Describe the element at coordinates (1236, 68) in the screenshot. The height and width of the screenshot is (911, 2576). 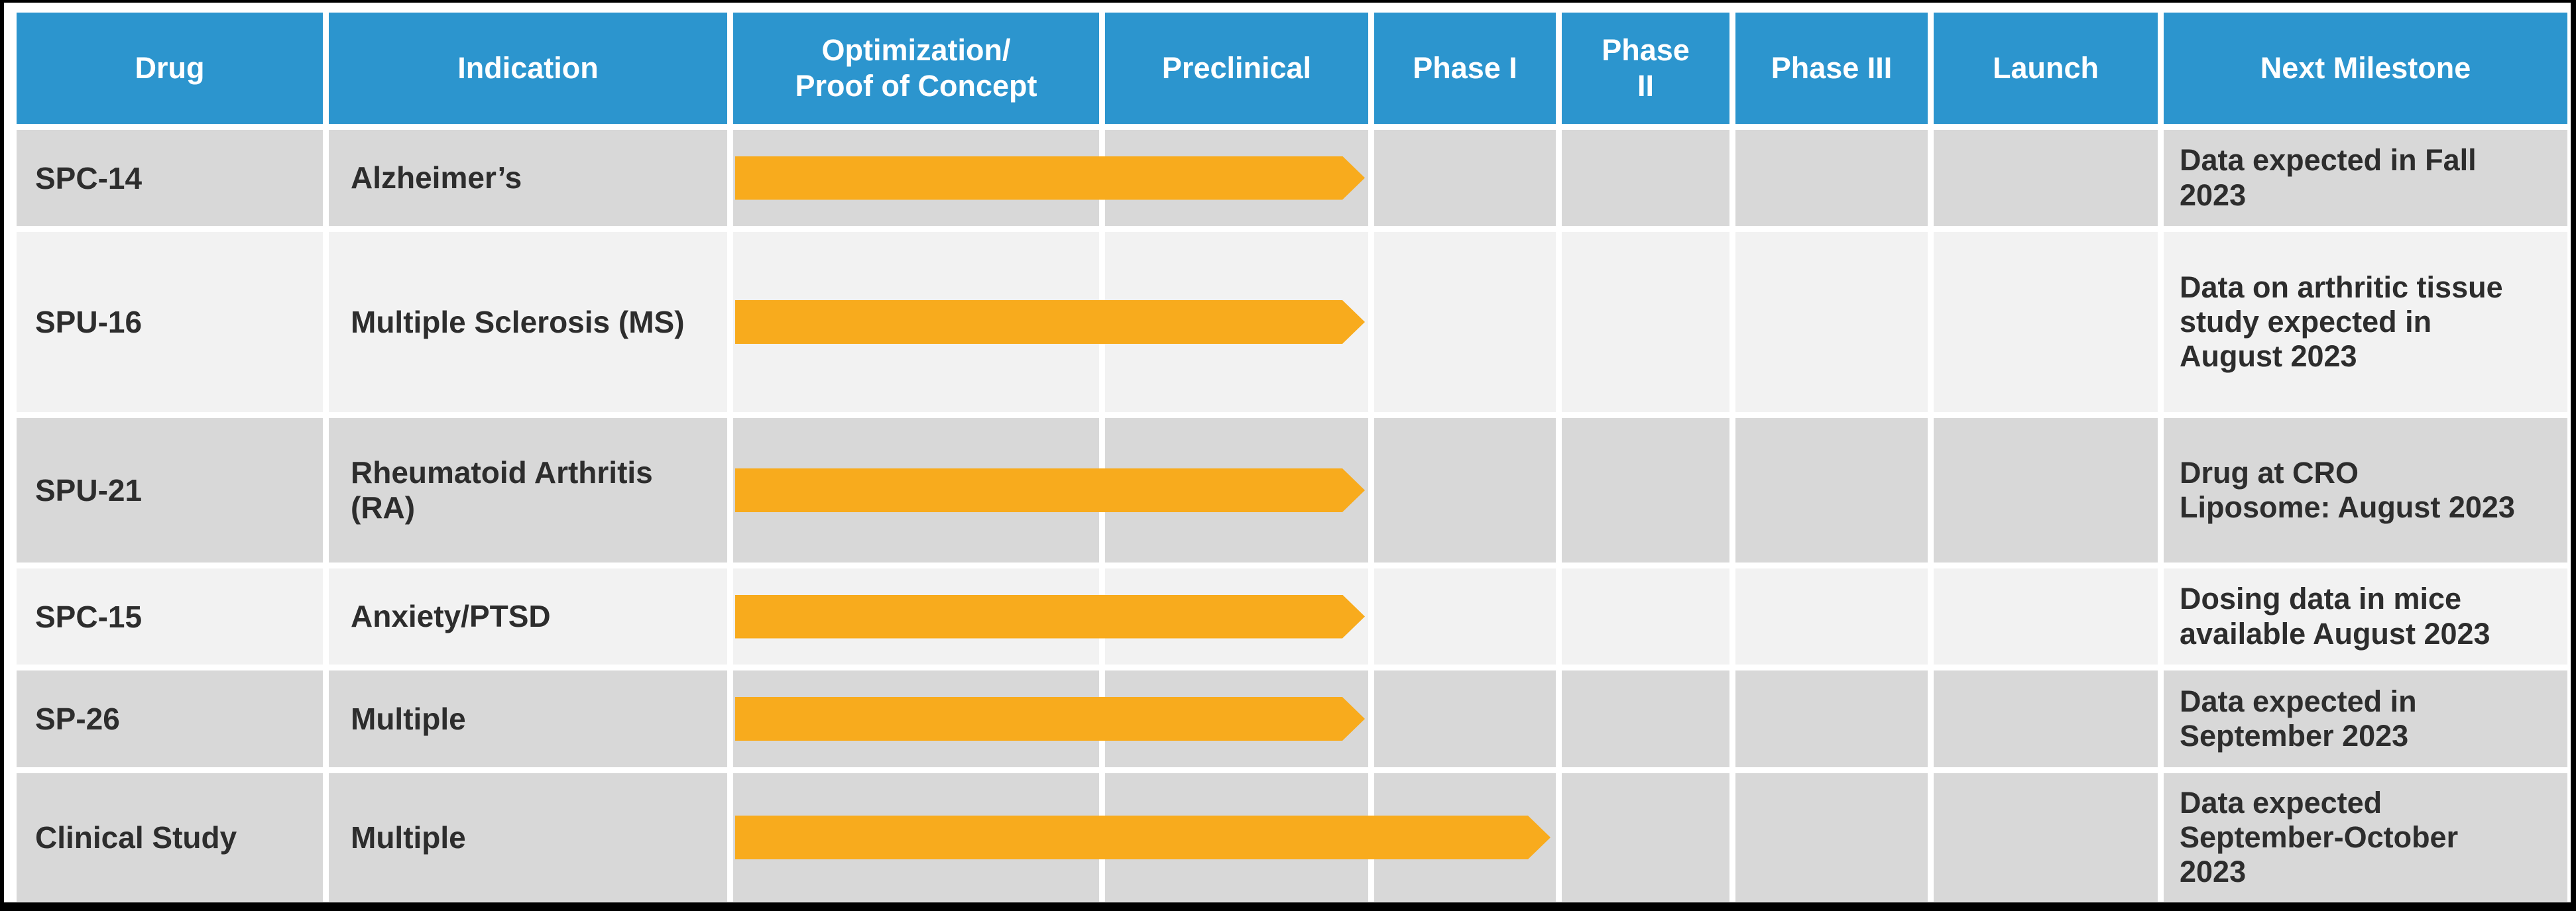
I see `header-preclinical: Preclinical` at that location.